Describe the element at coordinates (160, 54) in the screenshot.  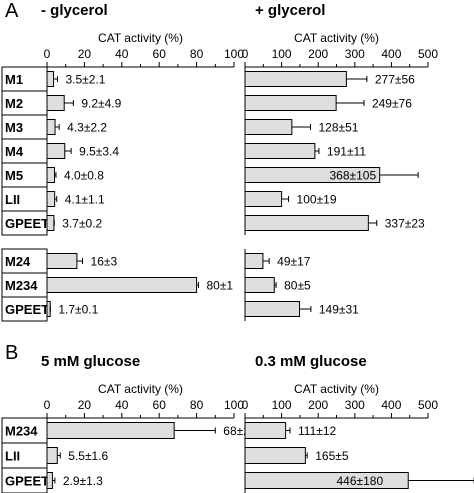
I see `c0-tick-label-3: 60` at that location.